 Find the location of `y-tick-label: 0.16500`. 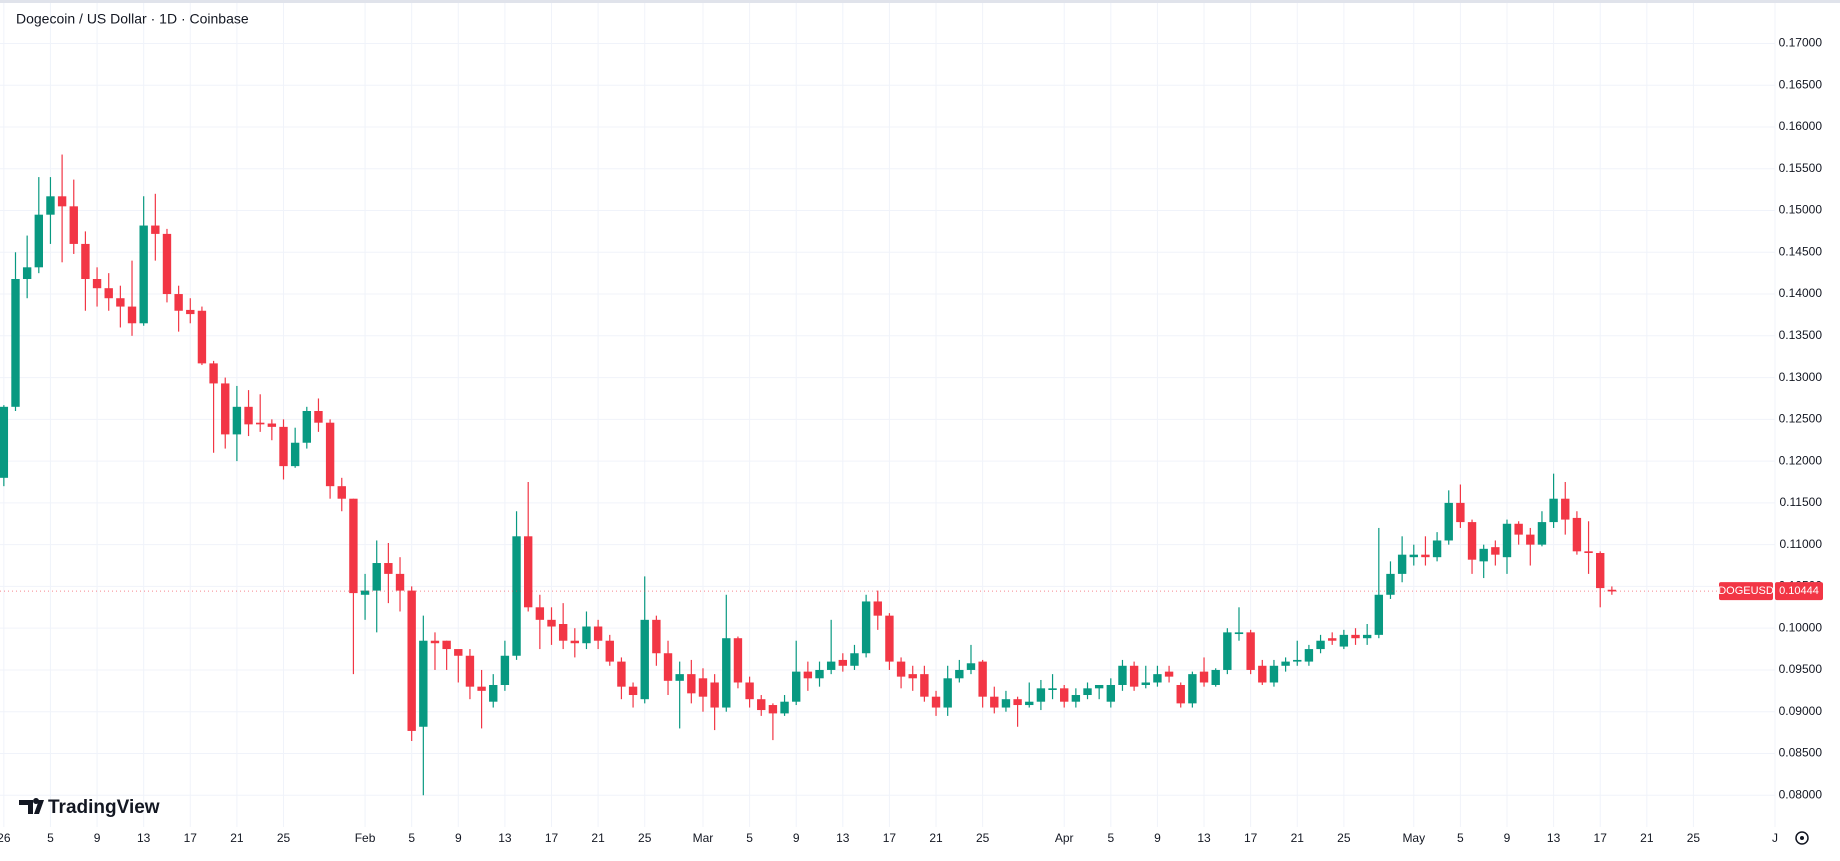

y-tick-label: 0.16500 is located at coordinates (1801, 84).